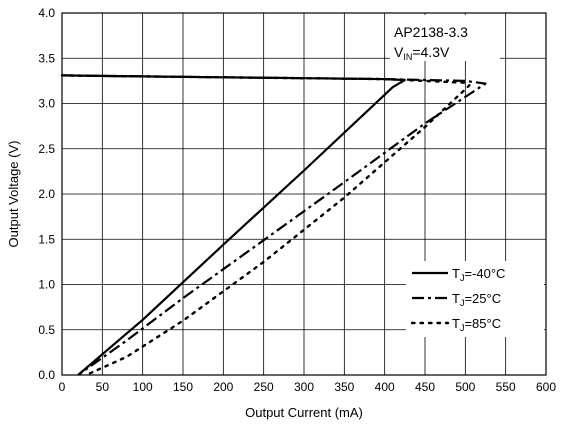 The image size is (563, 431). I want to click on x-tick-label: 600, so click(546, 387).